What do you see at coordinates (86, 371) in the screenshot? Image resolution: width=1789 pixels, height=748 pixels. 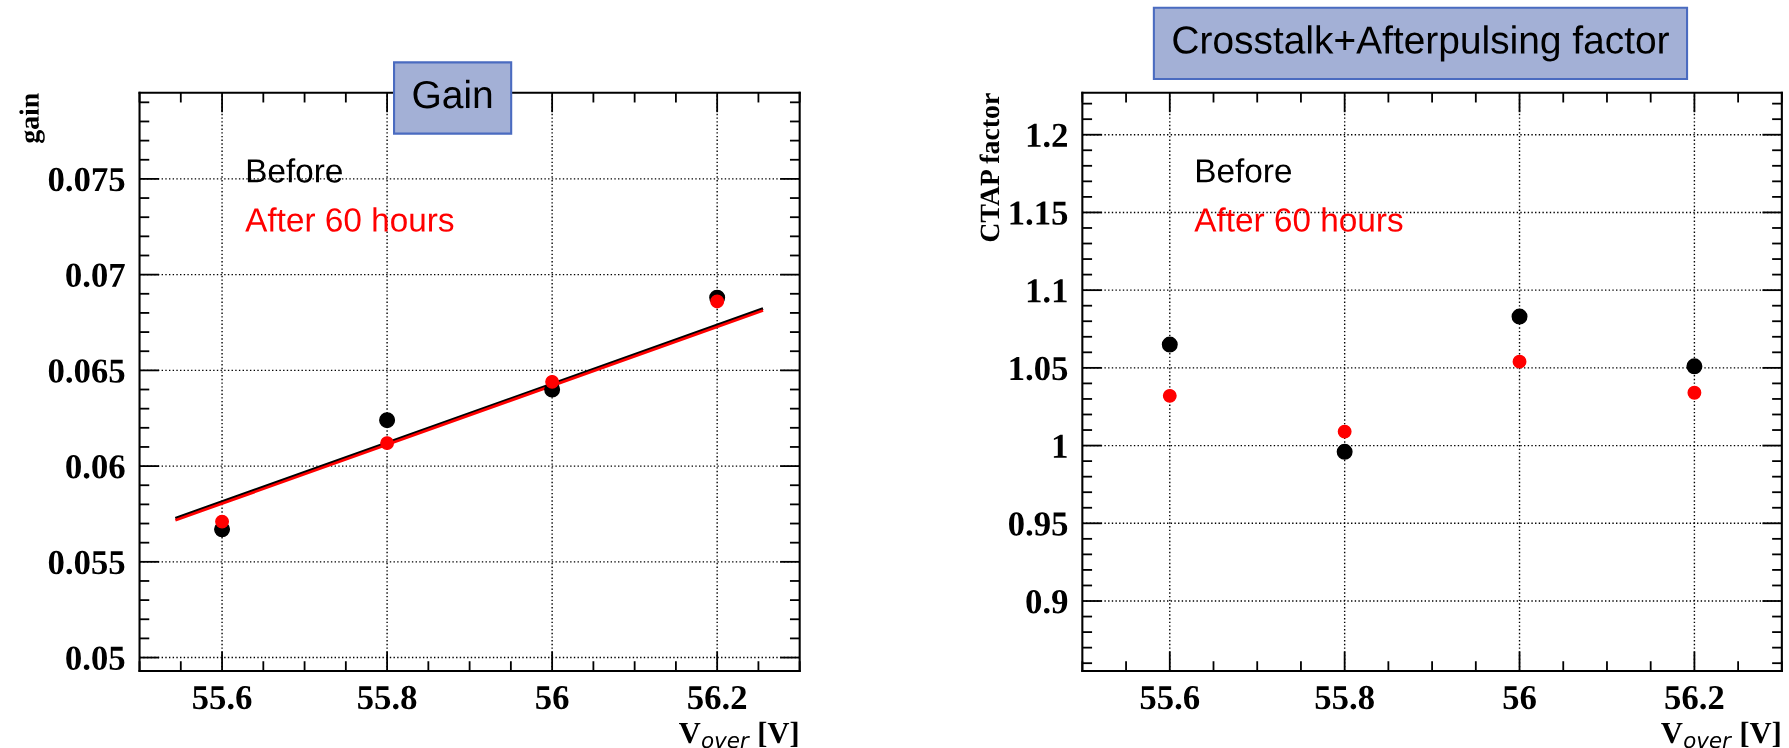 I see `y-tick-label: 0.065` at bounding box center [86, 371].